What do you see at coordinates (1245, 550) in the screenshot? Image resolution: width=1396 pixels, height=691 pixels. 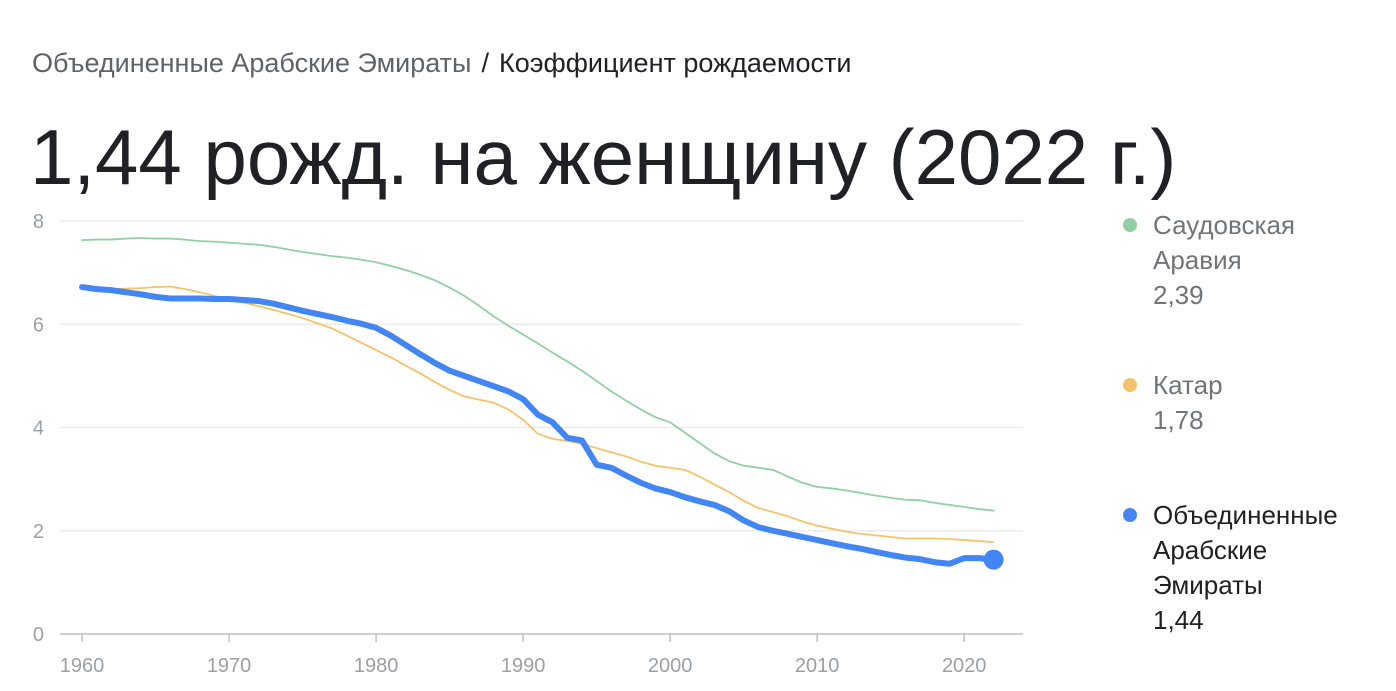 I see `legend-name: Объединенные Арабские Эмираты` at bounding box center [1245, 550].